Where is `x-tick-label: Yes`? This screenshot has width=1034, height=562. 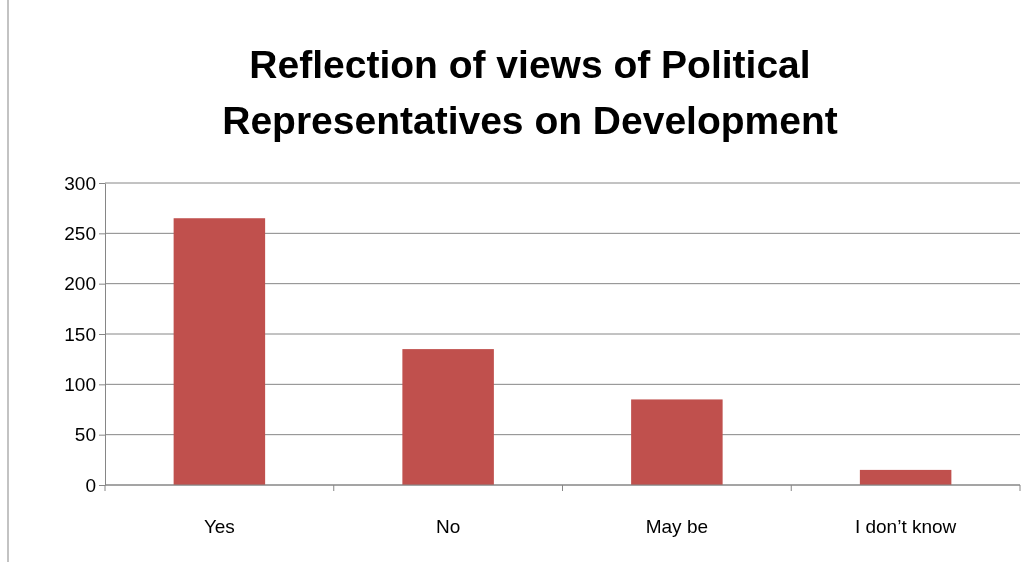 x-tick-label: Yes is located at coordinates (219, 526).